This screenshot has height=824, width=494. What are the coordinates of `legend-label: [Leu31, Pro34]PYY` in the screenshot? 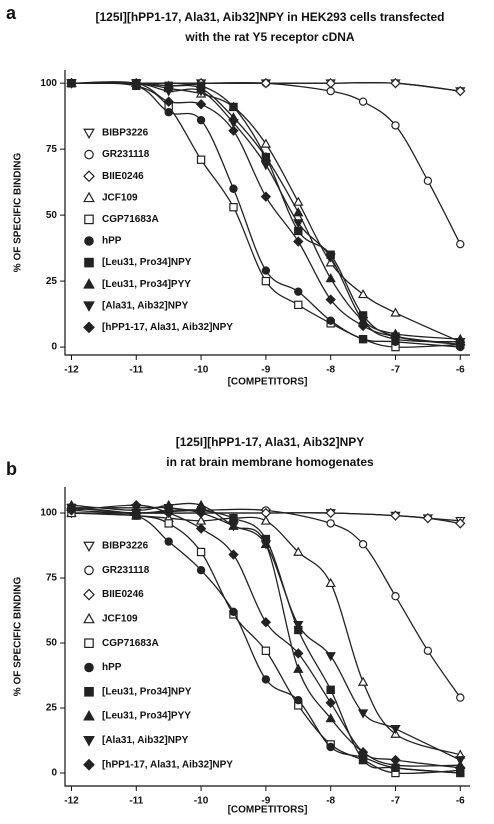 It's located at (146, 284).